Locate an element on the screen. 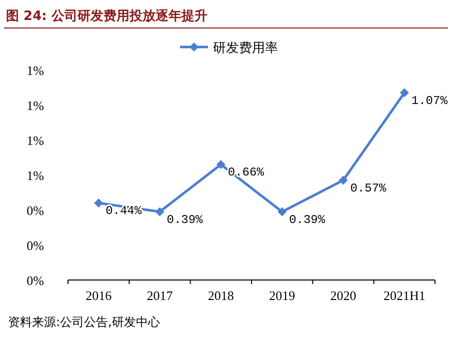  data-label: 1.07% is located at coordinates (429, 101).